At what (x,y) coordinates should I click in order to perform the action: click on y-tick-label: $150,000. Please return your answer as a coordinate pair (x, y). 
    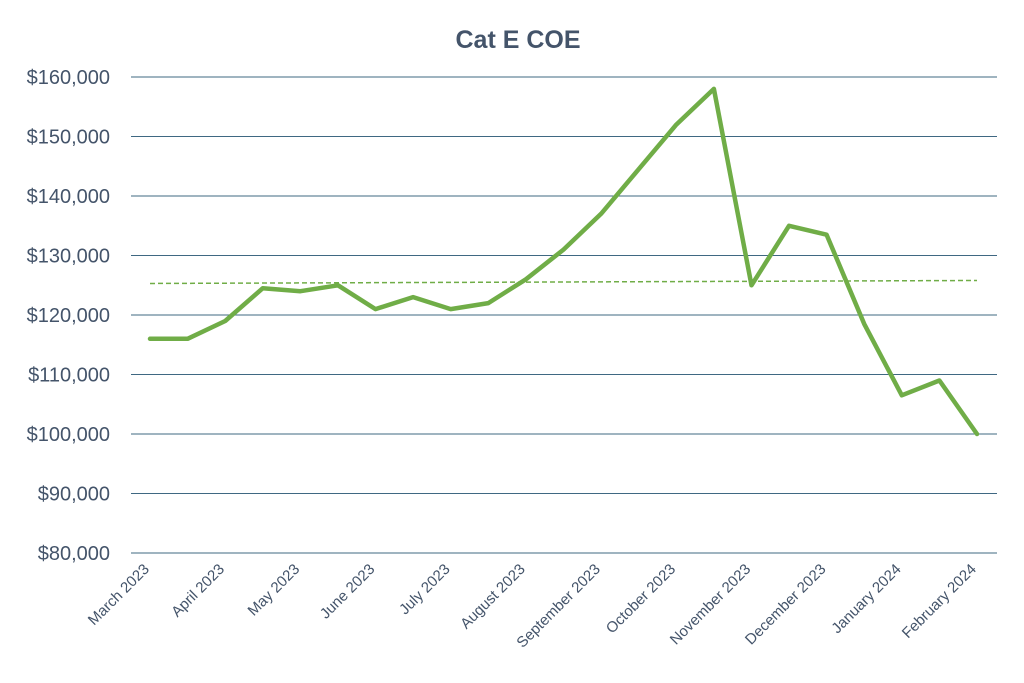
    Looking at the image, I should click on (68, 138).